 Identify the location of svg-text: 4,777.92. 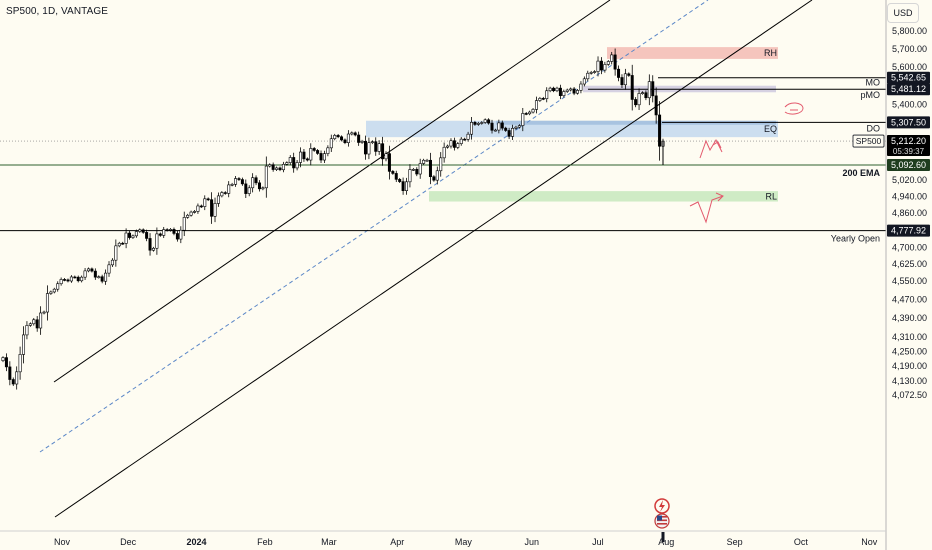
(908, 231).